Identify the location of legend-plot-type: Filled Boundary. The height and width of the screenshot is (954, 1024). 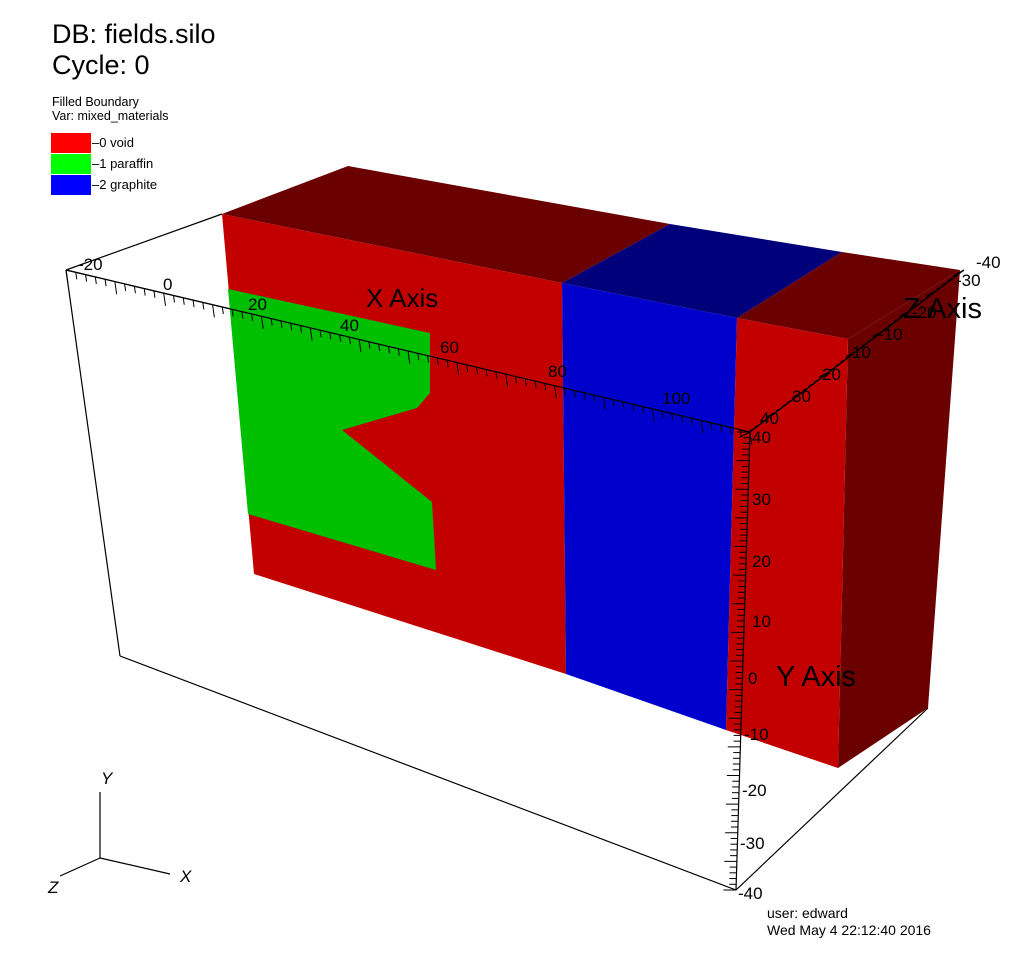
(95, 102).